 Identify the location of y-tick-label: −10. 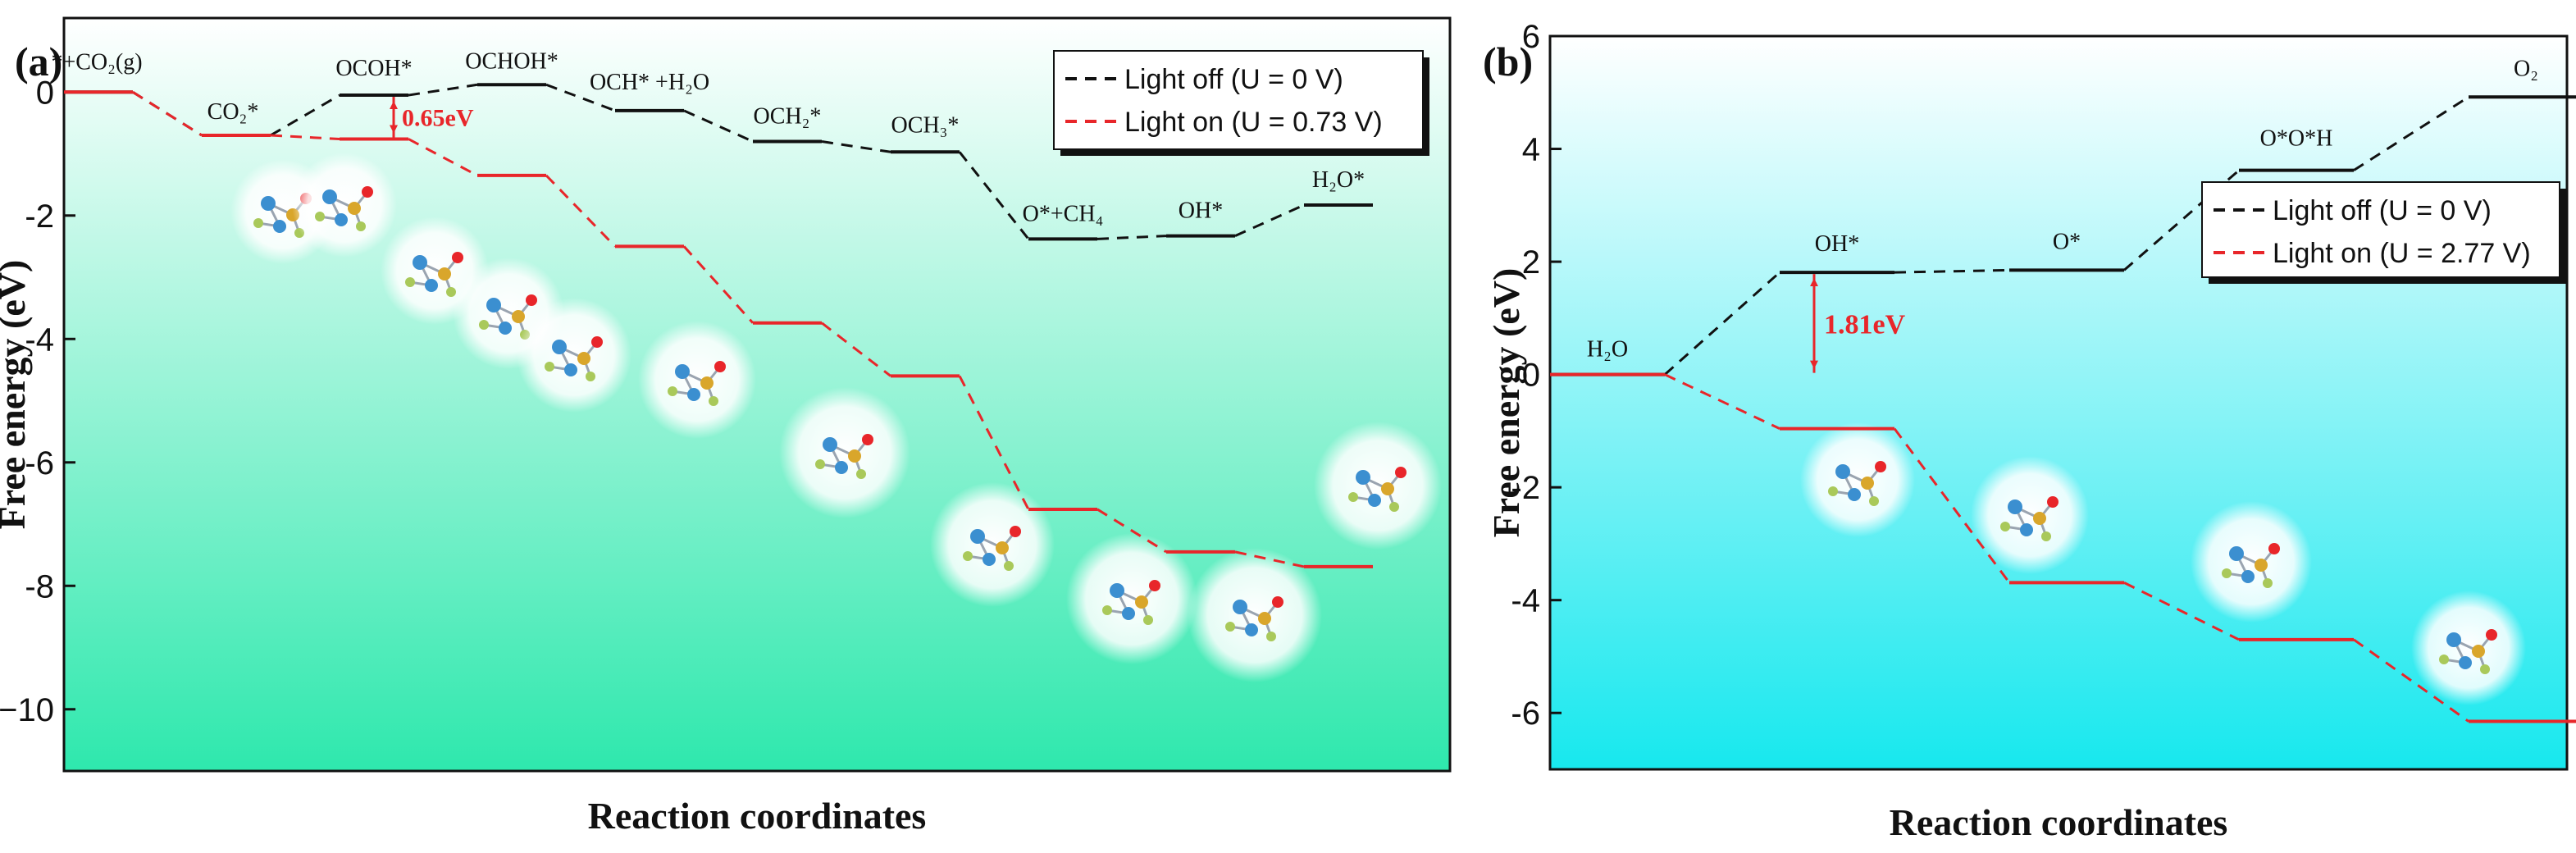
(27, 710).